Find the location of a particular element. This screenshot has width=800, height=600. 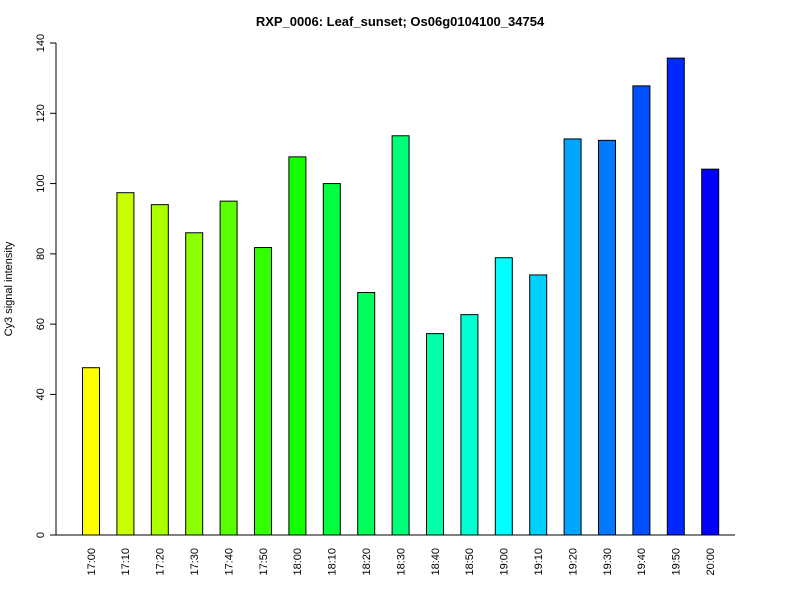

y-axis-title: Cy3 signal intensity is located at coordinates (9, 288).